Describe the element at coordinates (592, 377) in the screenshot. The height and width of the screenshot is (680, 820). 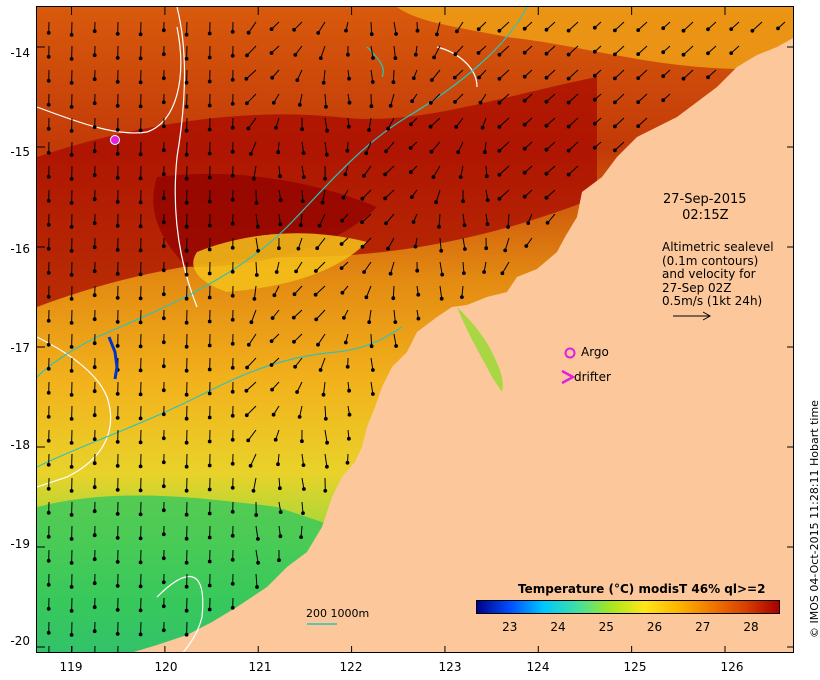
I see `drifter-legend-label: drifter` at that location.